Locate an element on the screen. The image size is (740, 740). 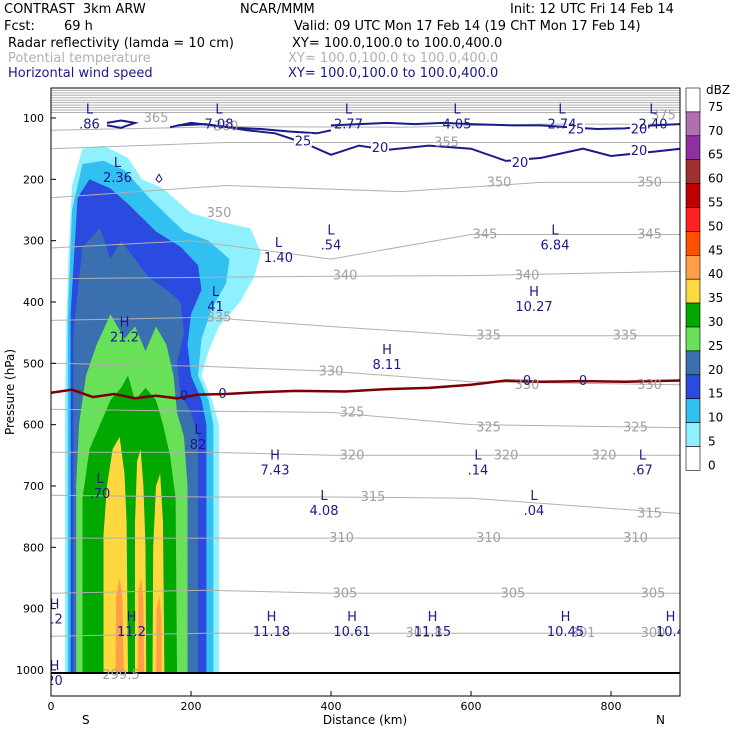
y-tick-label: 600 is located at coordinates (33, 425).